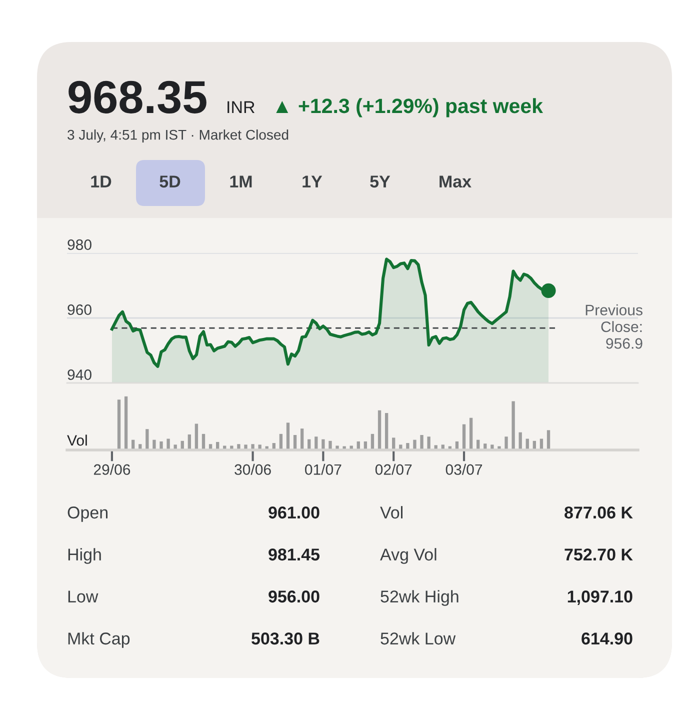 Image resolution: width=693 pixels, height=712 pixels. What do you see at coordinates (614, 326) in the screenshot?
I see `ref-line-label: Previous Close: 956.9` at bounding box center [614, 326].